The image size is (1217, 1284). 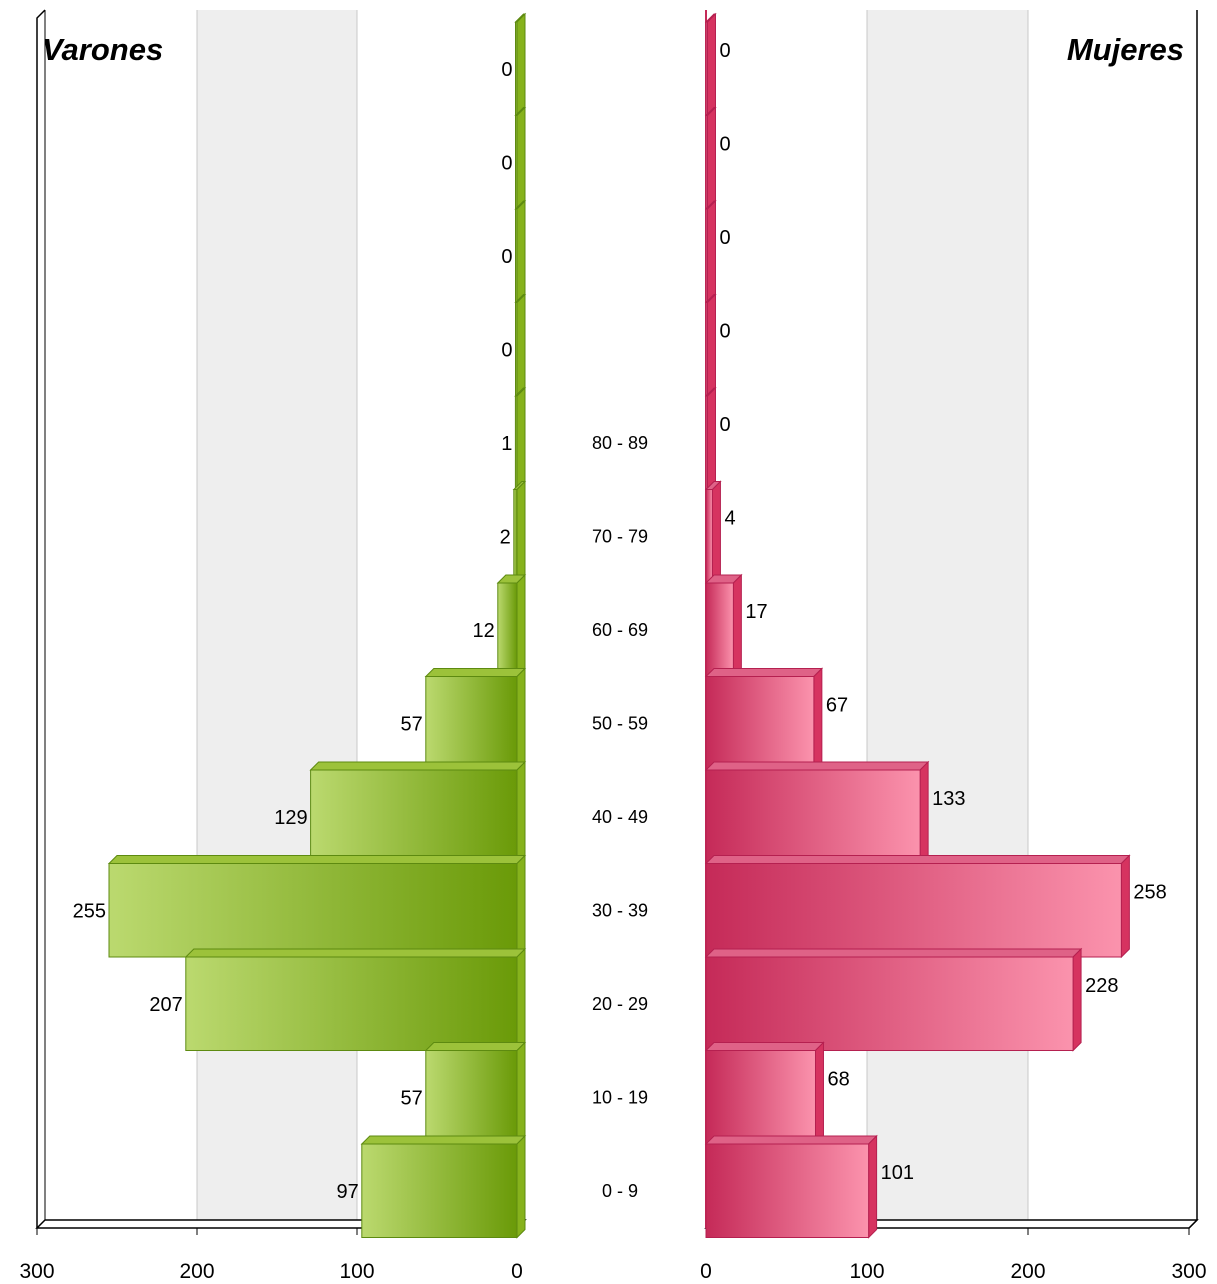 What do you see at coordinates (513, 532) in the screenshot?
I see `male-bar-group: 2` at bounding box center [513, 532].